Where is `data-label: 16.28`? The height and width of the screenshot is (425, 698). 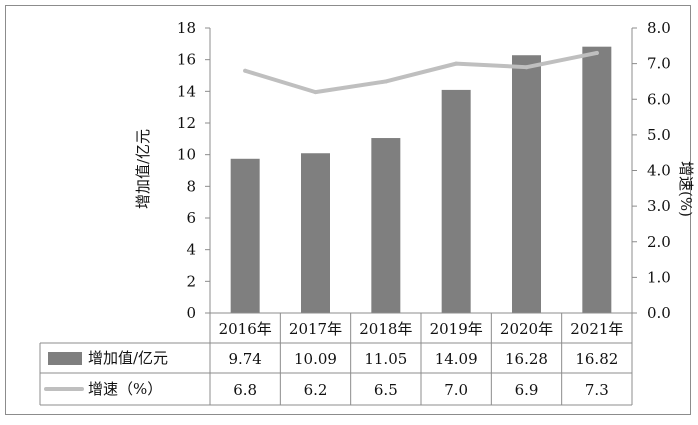
data-label: 16.28 is located at coordinates (526, 359).